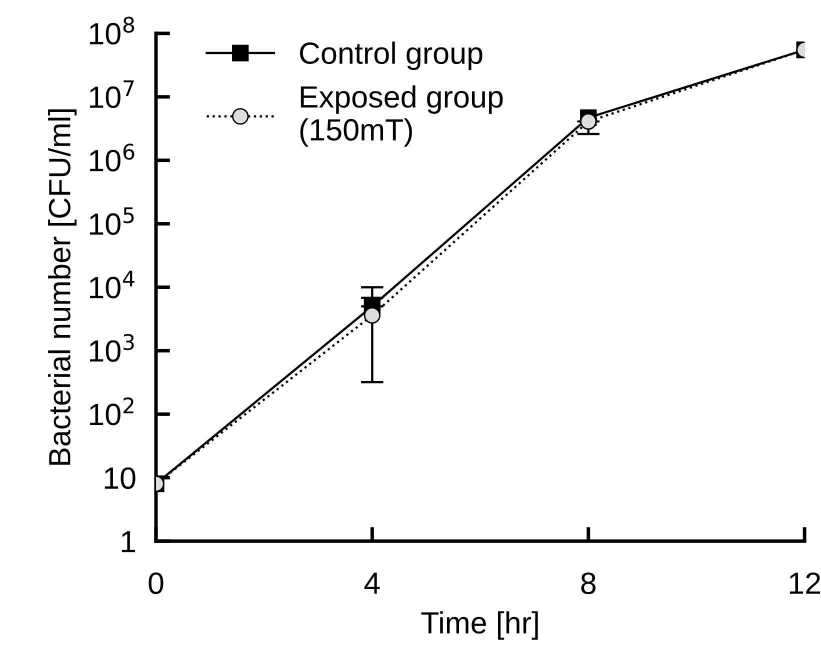 The height and width of the screenshot is (668, 821). Describe the element at coordinates (112, 94) in the screenshot. I see `y-tick-label: 10$^{7}$` at that location.